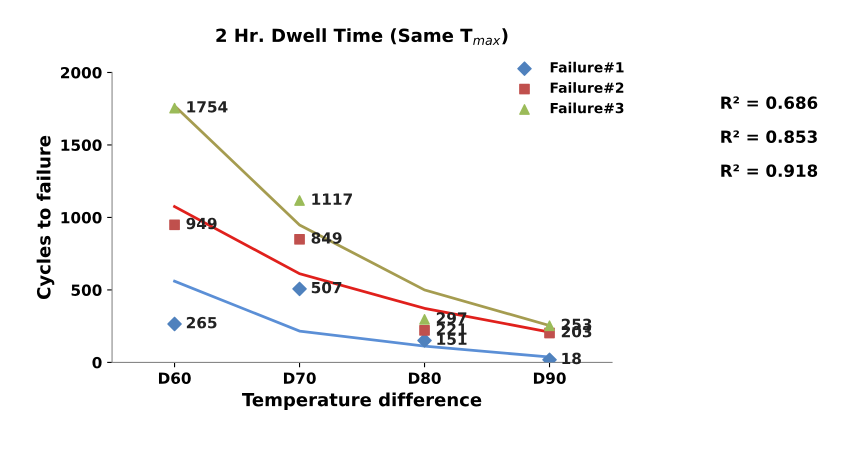 The width and height of the screenshot is (862, 453). Describe the element at coordinates (571, 358) in the screenshot. I see `data-label: 18` at that location.